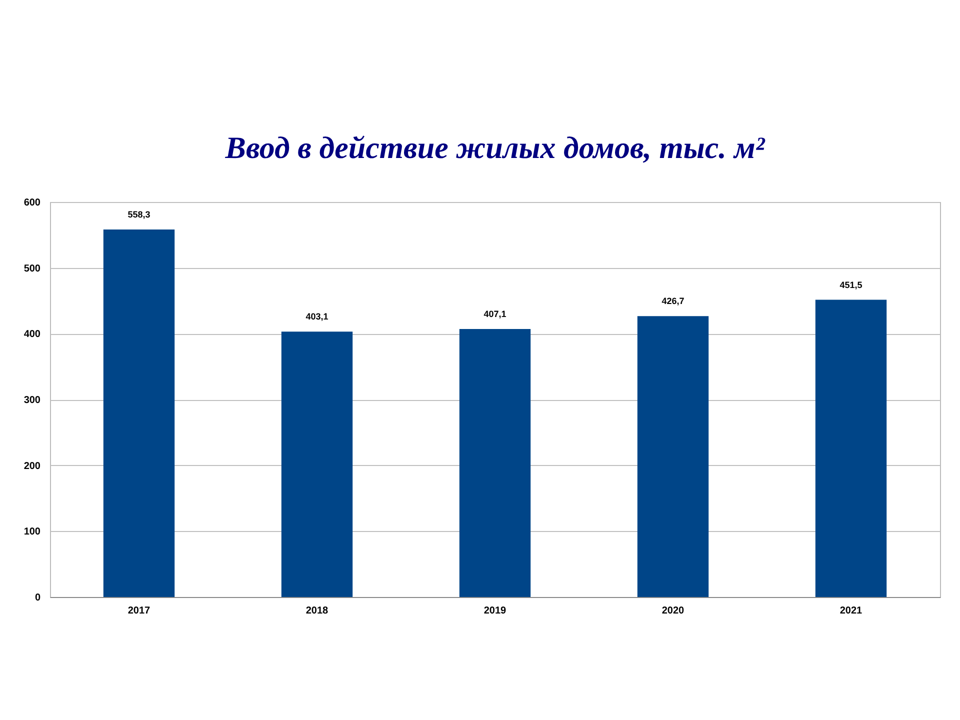 The width and height of the screenshot is (960, 720). What do you see at coordinates (495, 611) in the screenshot?
I see `x-tick-label: 2019` at bounding box center [495, 611].